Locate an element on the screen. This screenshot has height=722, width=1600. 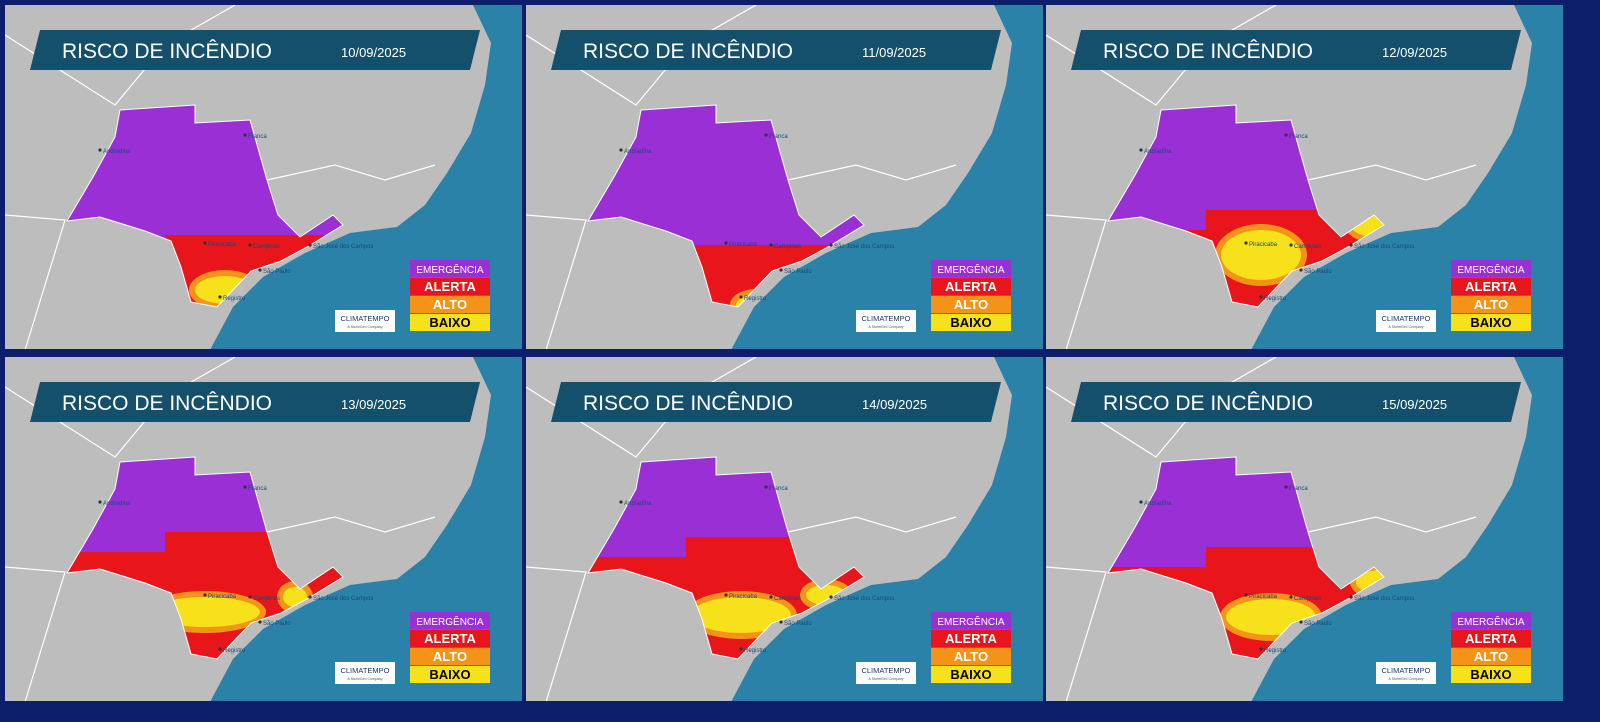
panel-date: 15/09/2025 is located at coordinates (1414, 404).